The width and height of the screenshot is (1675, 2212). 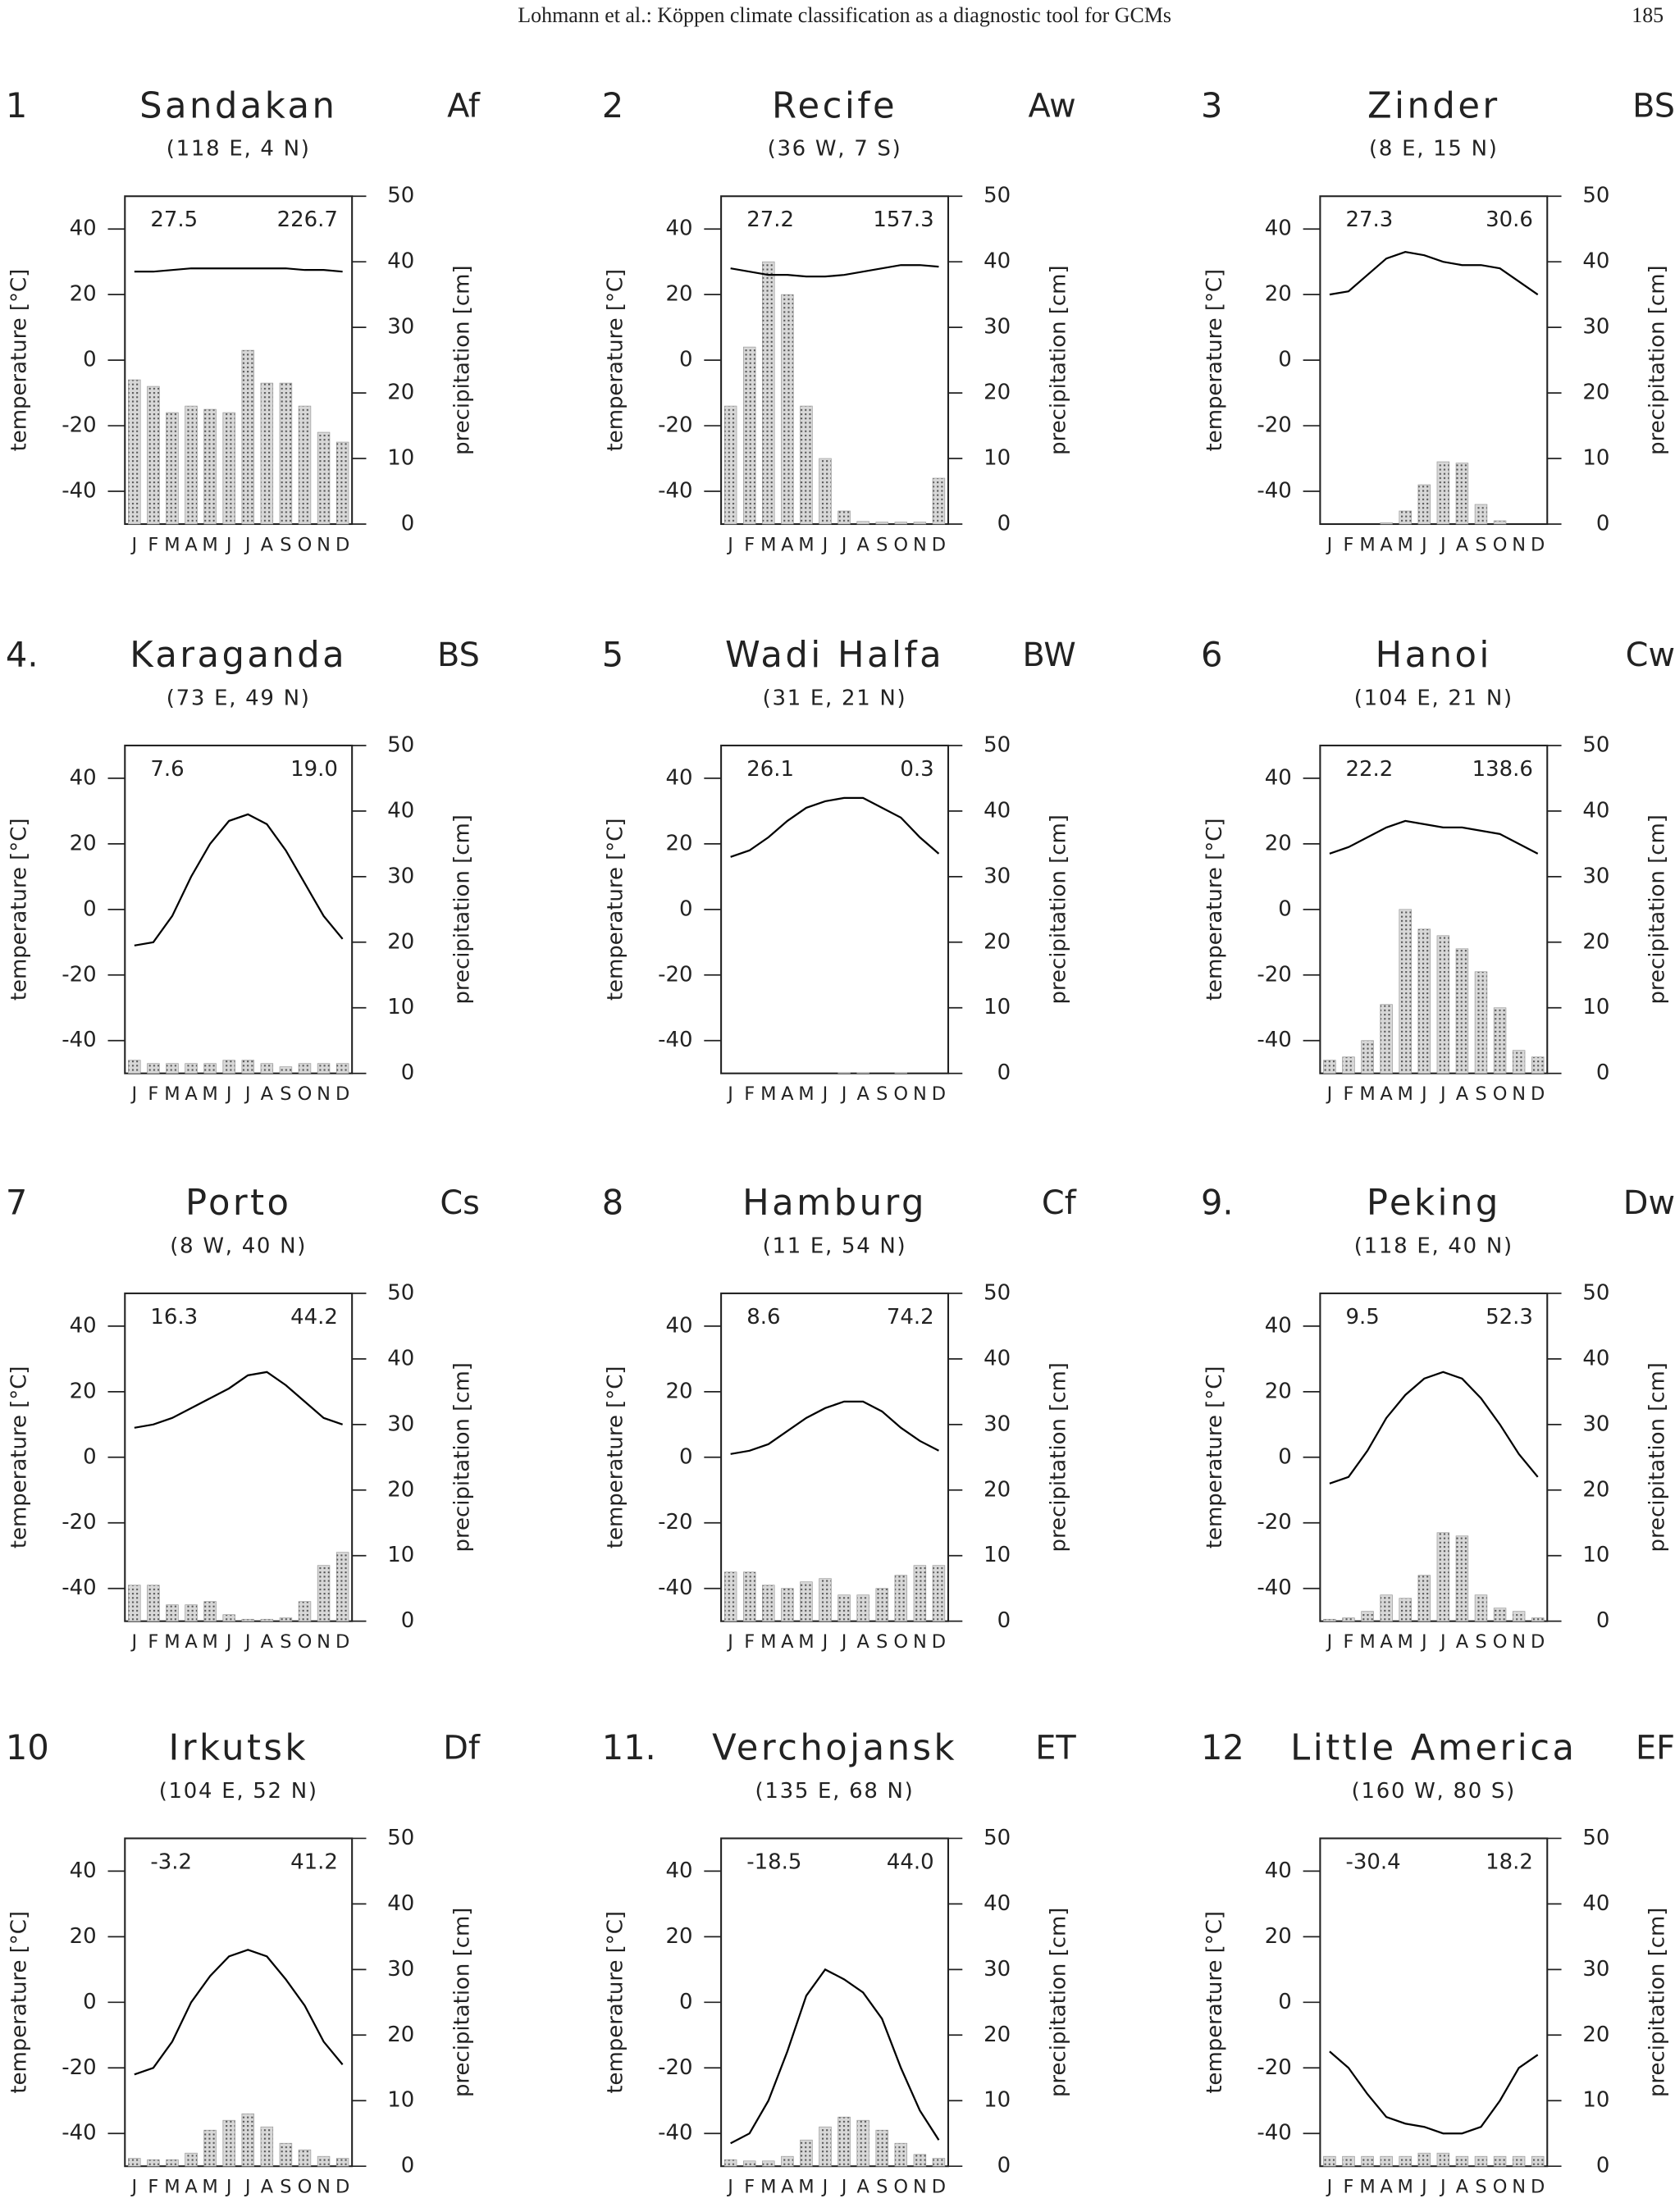 What do you see at coordinates (462, 1748) in the screenshot?
I see `climate-code: Df` at bounding box center [462, 1748].